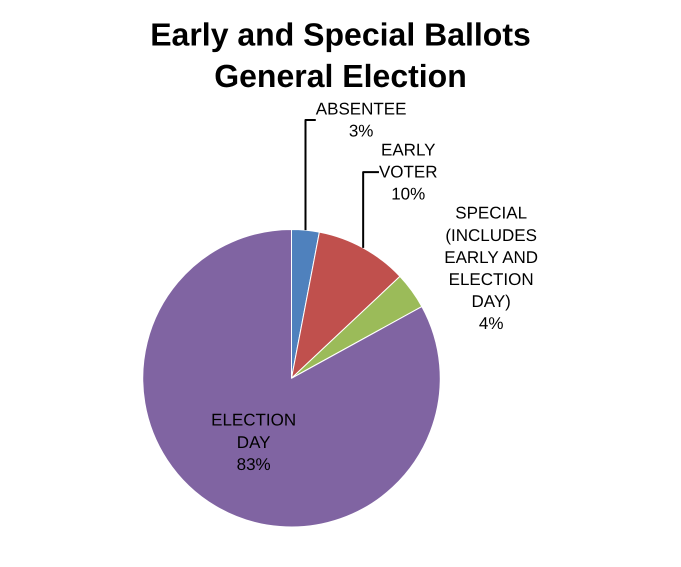 The height and width of the screenshot is (567, 681). I want to click on data-label: 3%, so click(361, 130).